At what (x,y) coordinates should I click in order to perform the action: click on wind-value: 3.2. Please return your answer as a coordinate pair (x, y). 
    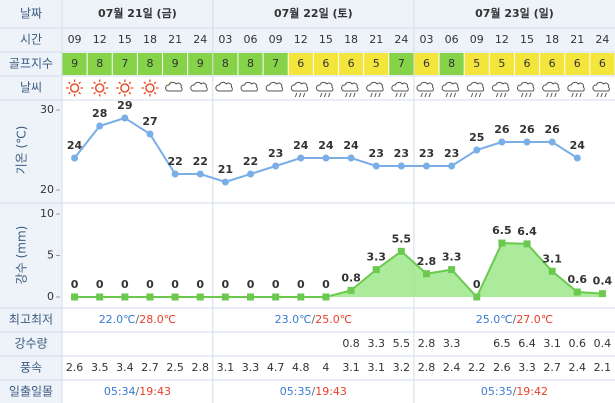
    Looking at the image, I should click on (402, 367).